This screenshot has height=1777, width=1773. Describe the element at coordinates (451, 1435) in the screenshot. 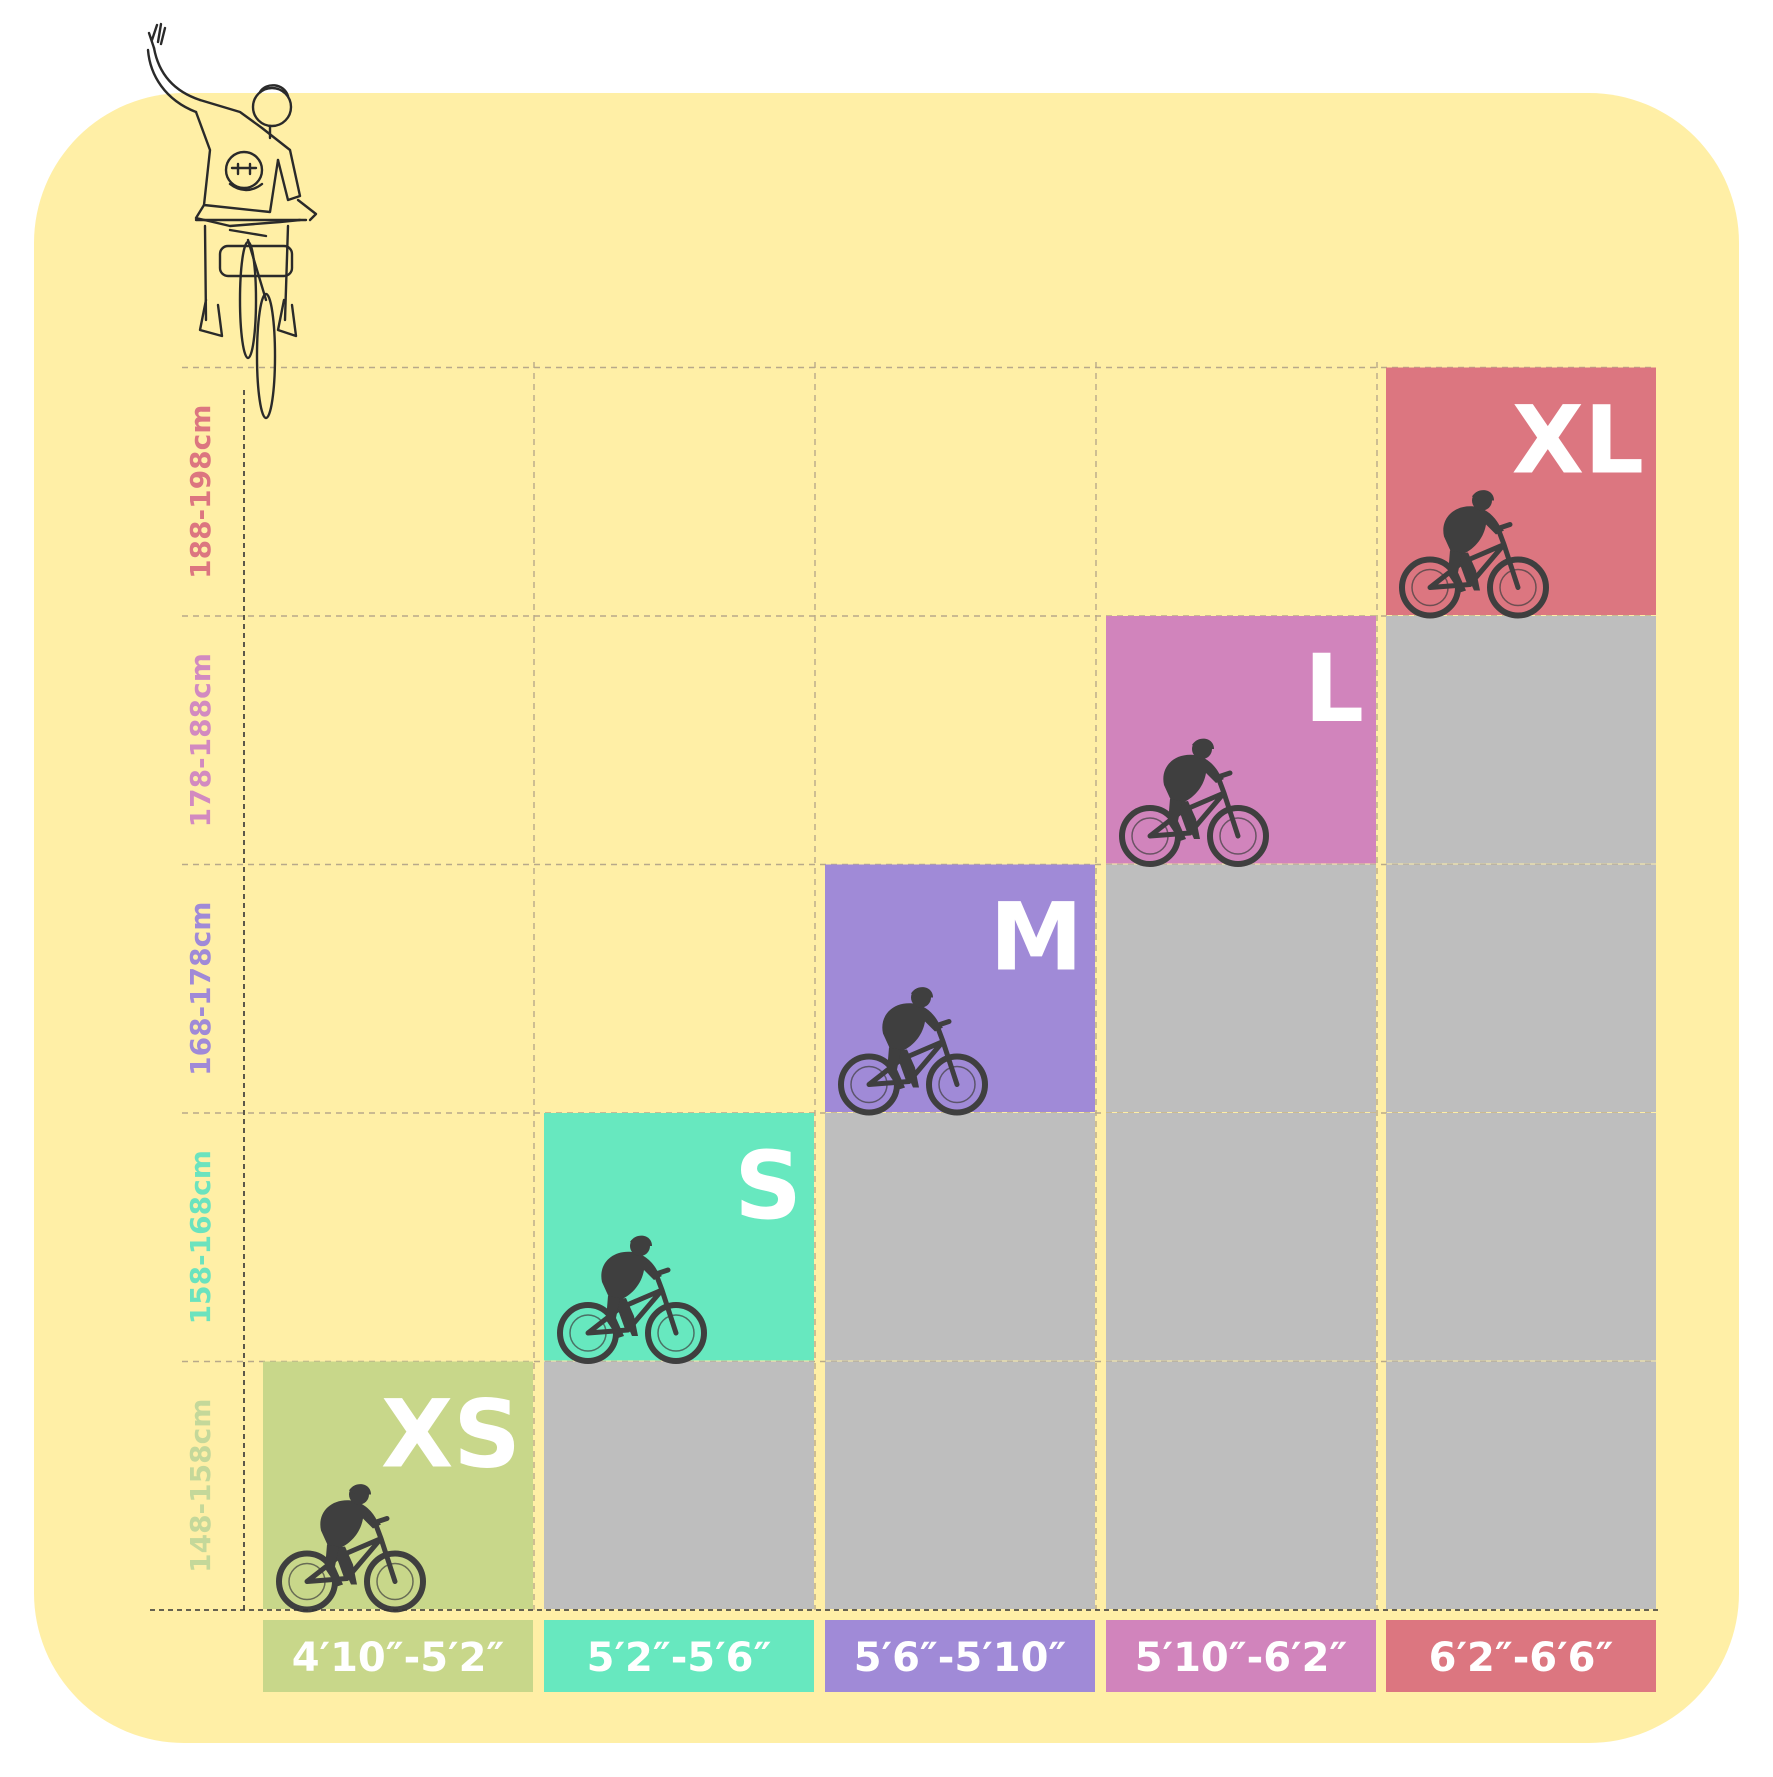

I see `size-label-xs: XS` at that location.